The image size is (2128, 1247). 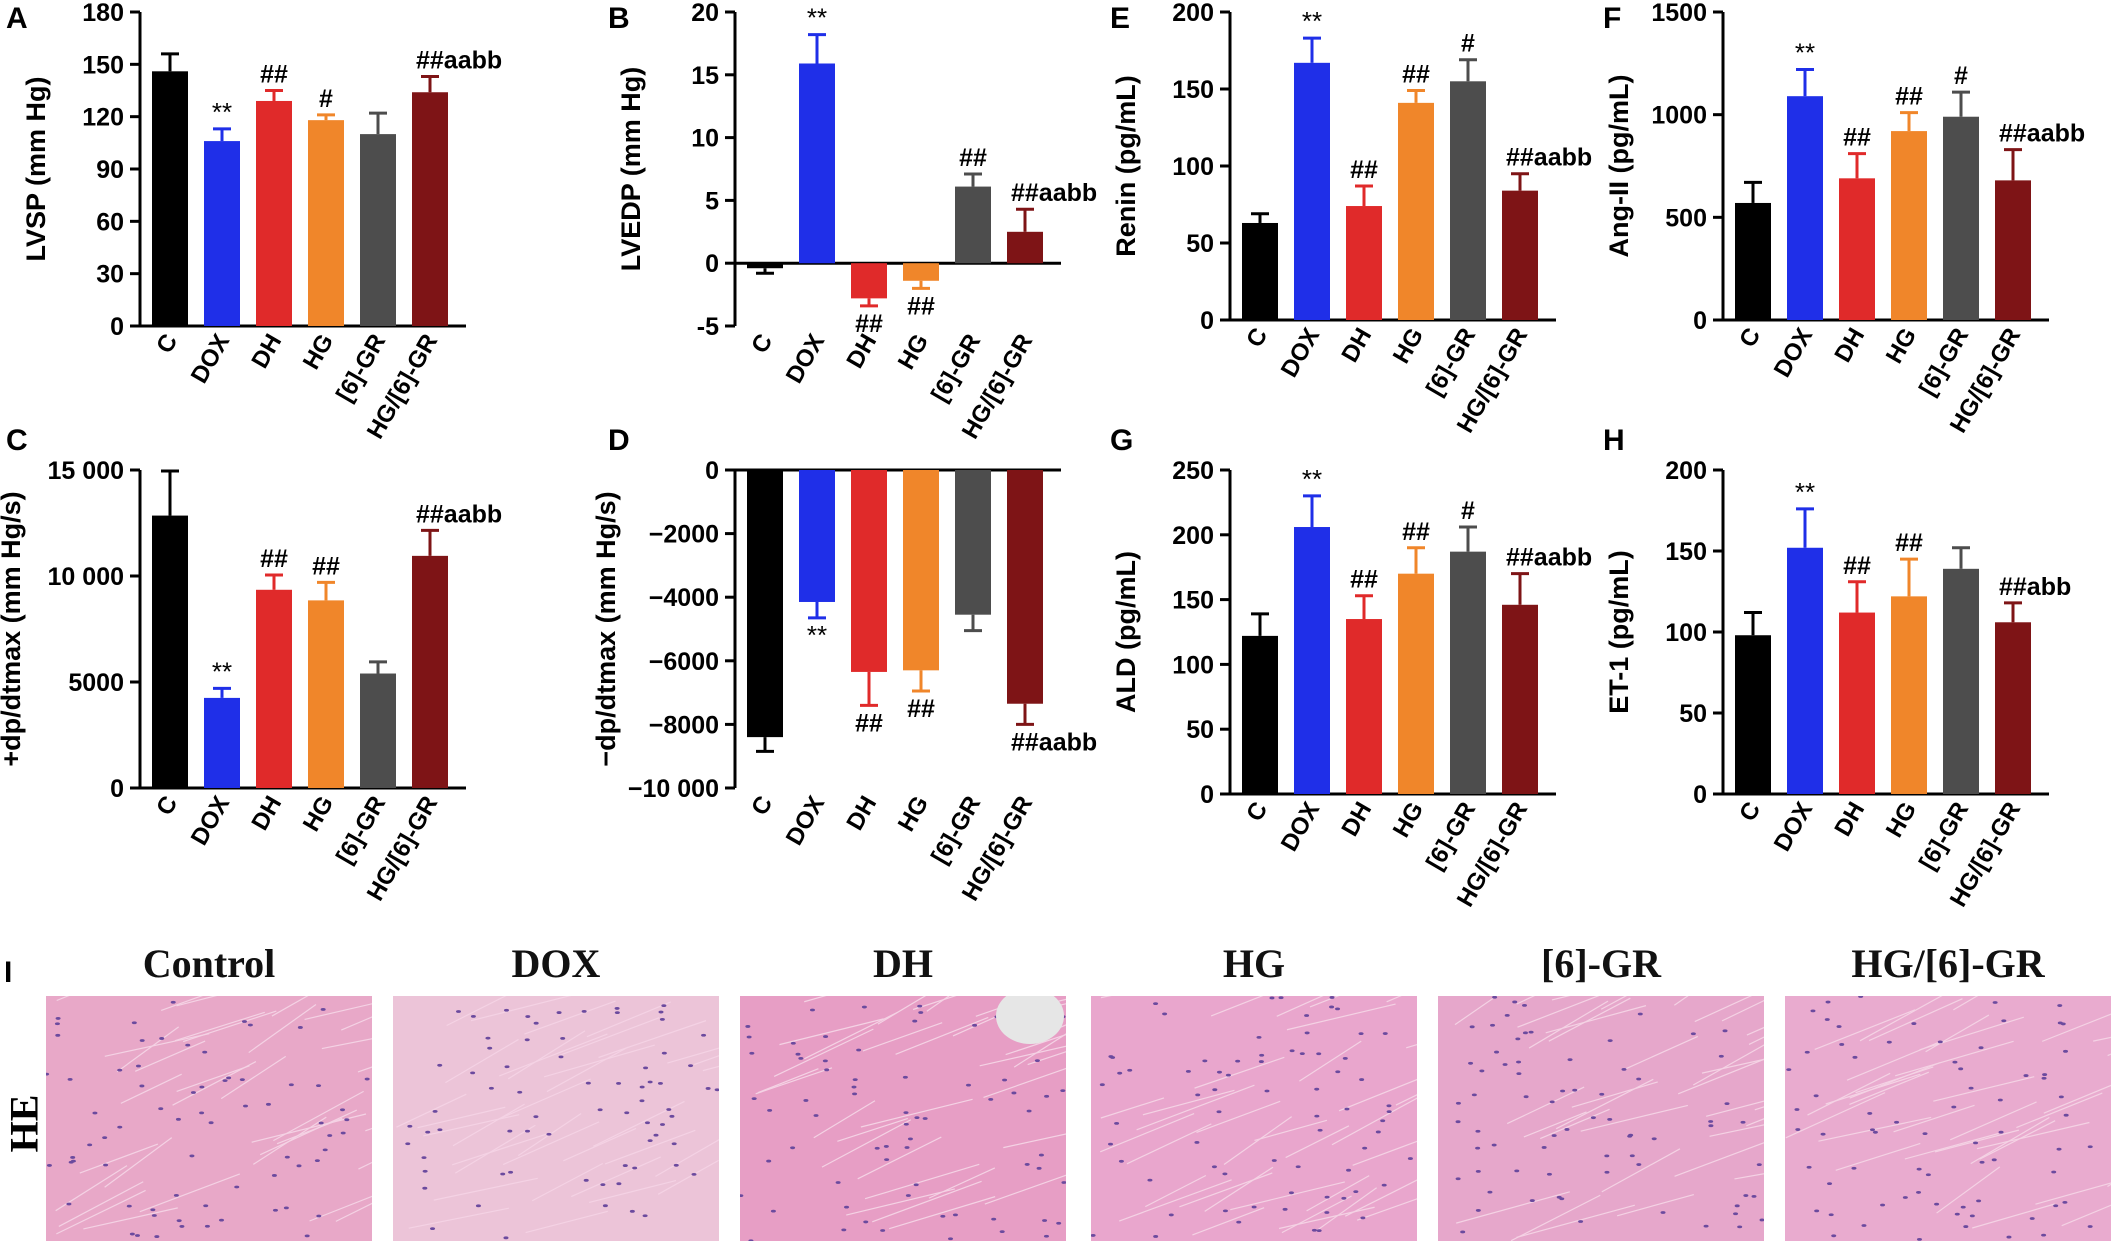 I want to click on y-tick-label: 60, so click(x=110, y=222).